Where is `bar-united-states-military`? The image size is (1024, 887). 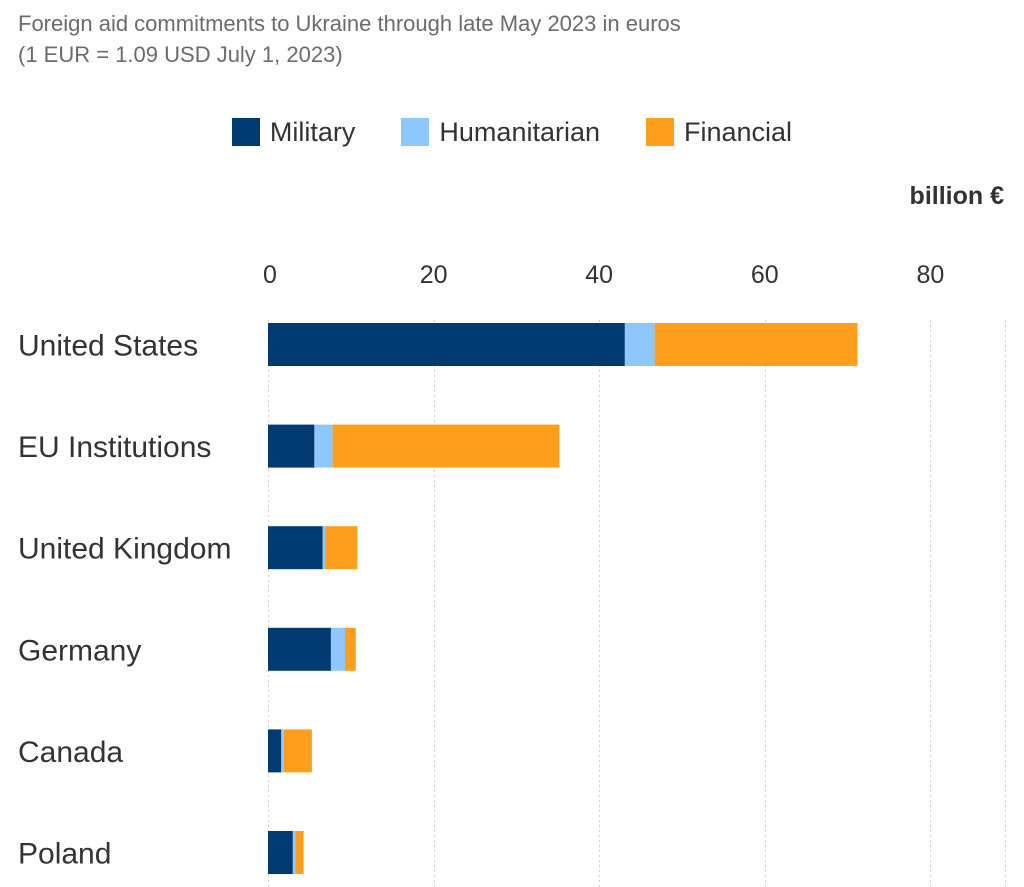
bar-united-states-military is located at coordinates (446, 344).